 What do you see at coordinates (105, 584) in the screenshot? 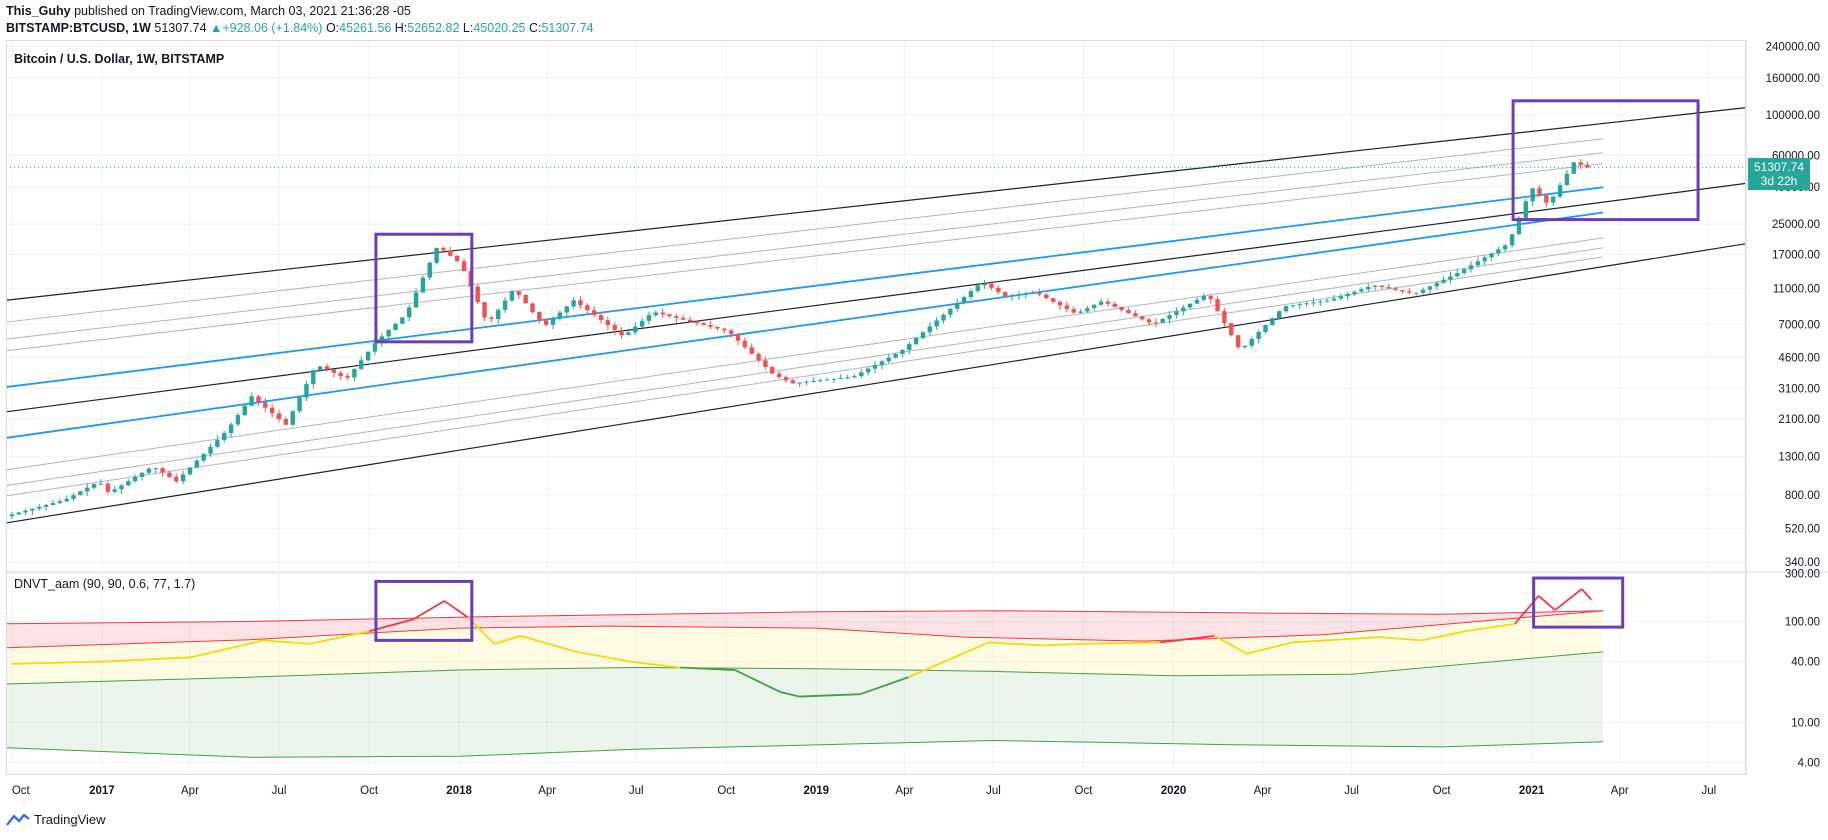
I see `indicator-legend: DNVT_aam (90, 90, 0.6, 77, 1.7)` at bounding box center [105, 584].